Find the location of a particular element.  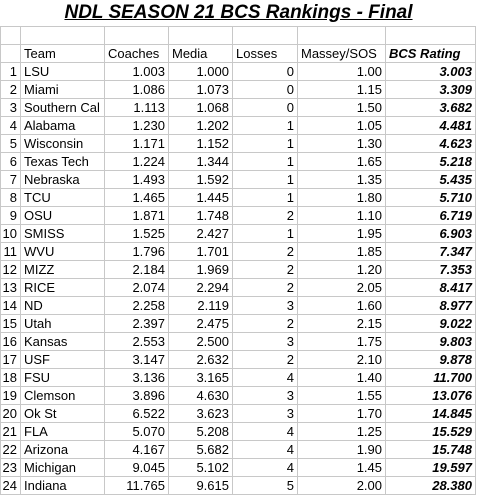

bcs-rating-cell: 7.353 is located at coordinates (430, 269).